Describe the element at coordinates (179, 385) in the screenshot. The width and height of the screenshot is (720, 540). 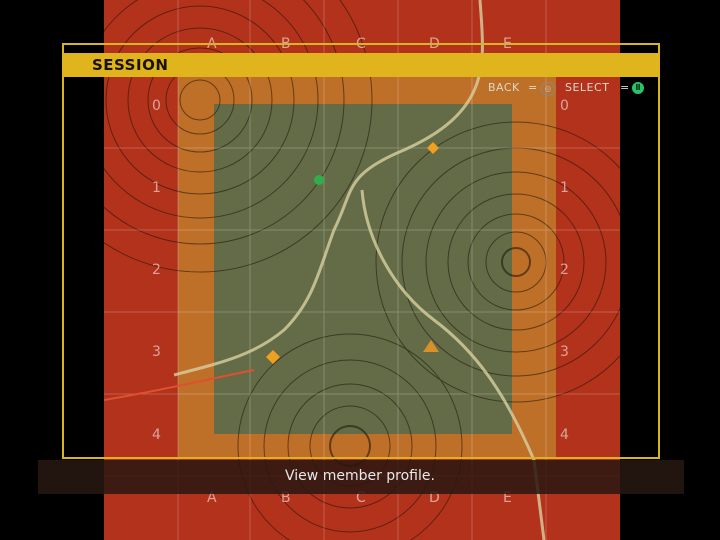
I see `outer-path` at that location.